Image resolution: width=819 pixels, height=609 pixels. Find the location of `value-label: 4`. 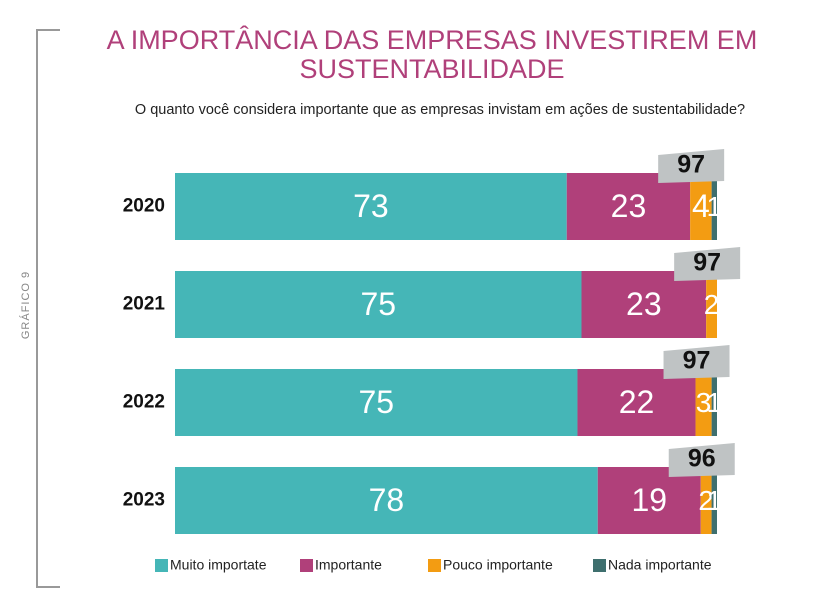

value-label: 4 is located at coordinates (701, 206).